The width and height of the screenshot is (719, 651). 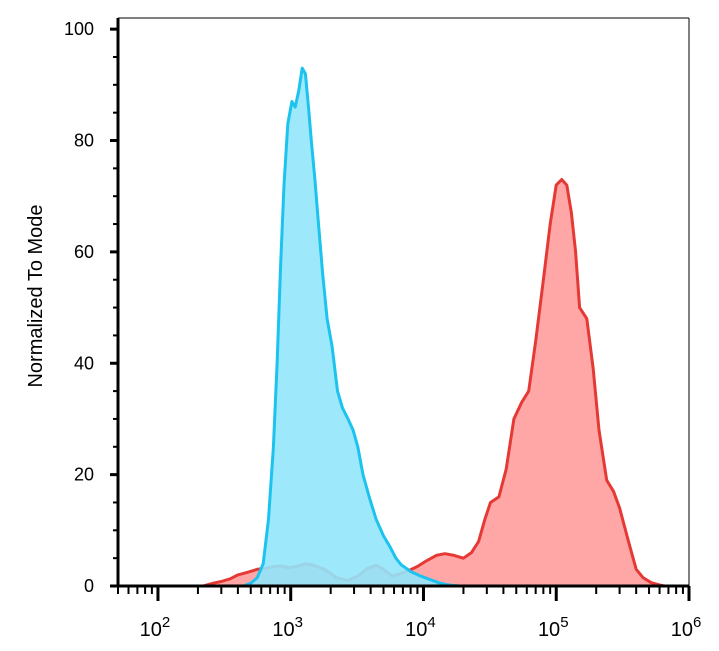 What do you see at coordinates (84, 363) in the screenshot?
I see `y-tick-label: 40` at bounding box center [84, 363].